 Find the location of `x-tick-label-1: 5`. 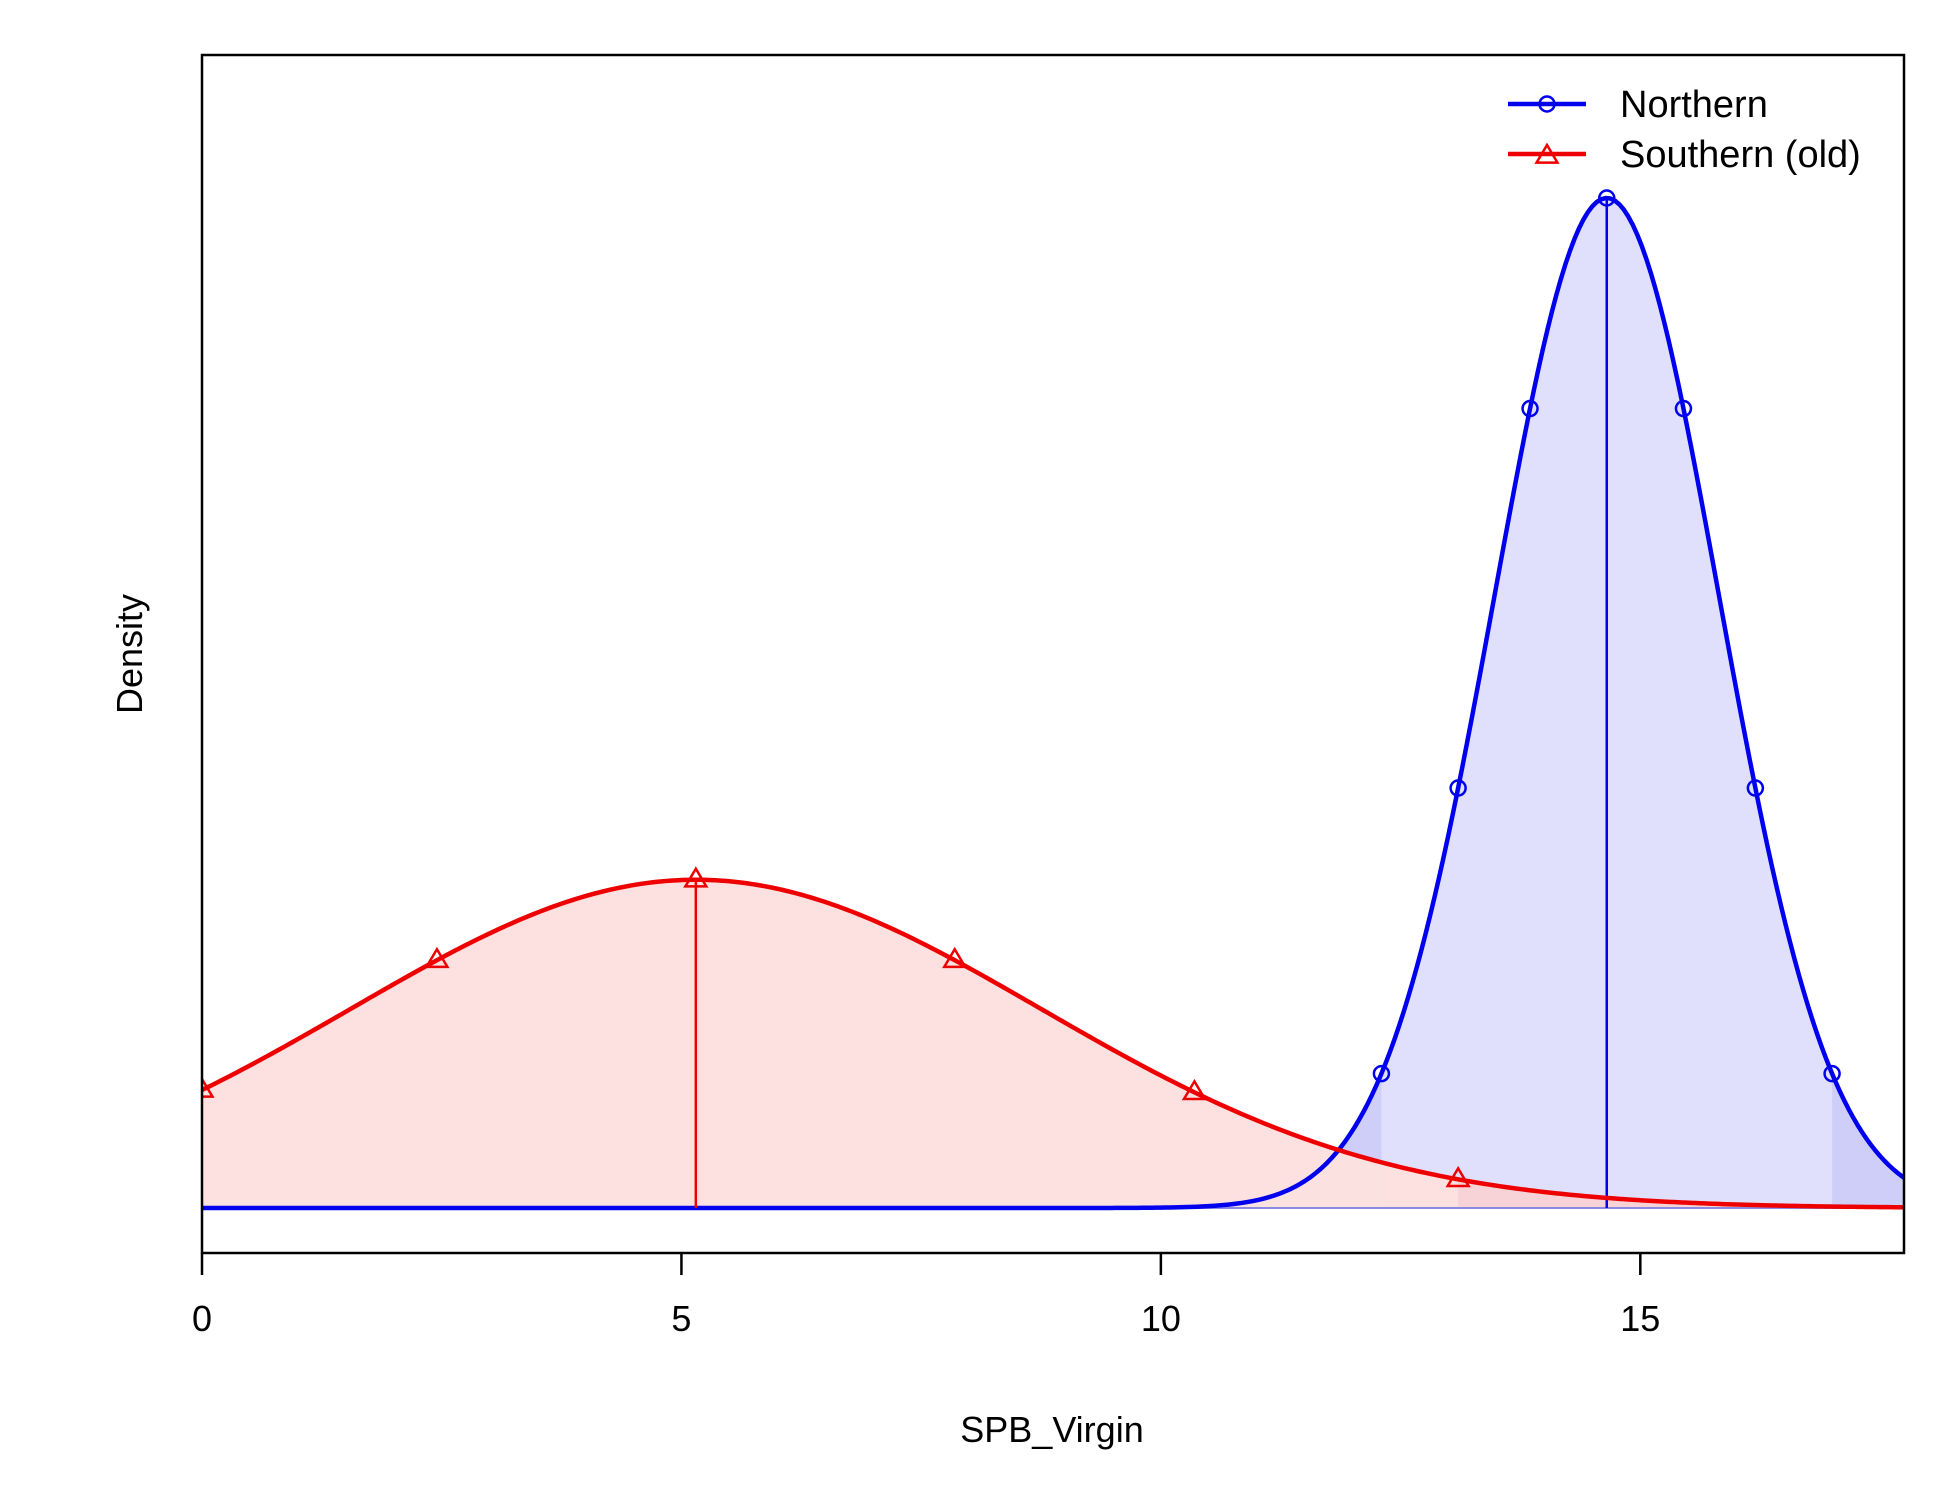

x-tick-label-1: 5 is located at coordinates (681, 1318).